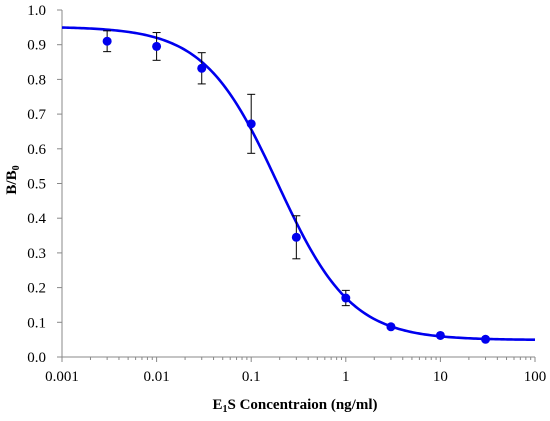 The height and width of the screenshot is (421, 550). What do you see at coordinates (36, 254) in the screenshot?
I see `y-tick-label: 0.3` at bounding box center [36, 254].